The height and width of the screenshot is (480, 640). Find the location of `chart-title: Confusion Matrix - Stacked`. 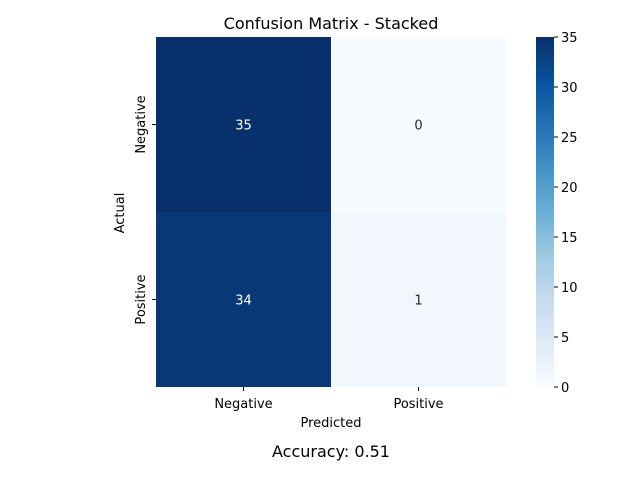

chart-title: Confusion Matrix - Stacked is located at coordinates (331, 23).